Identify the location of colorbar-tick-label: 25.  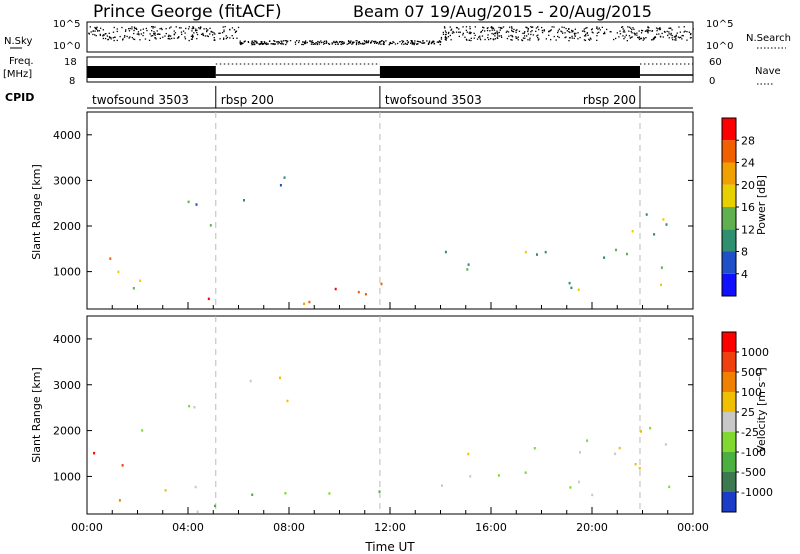
(748, 412).